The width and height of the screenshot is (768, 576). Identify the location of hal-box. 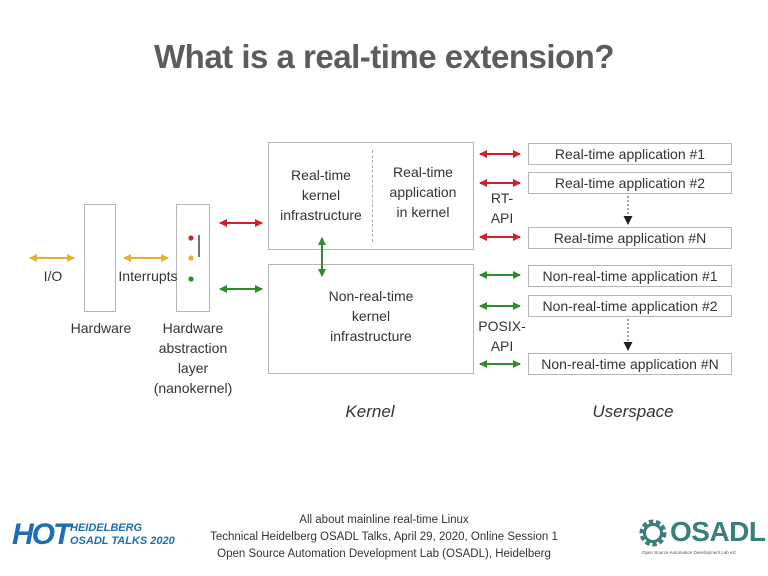
(193, 258).